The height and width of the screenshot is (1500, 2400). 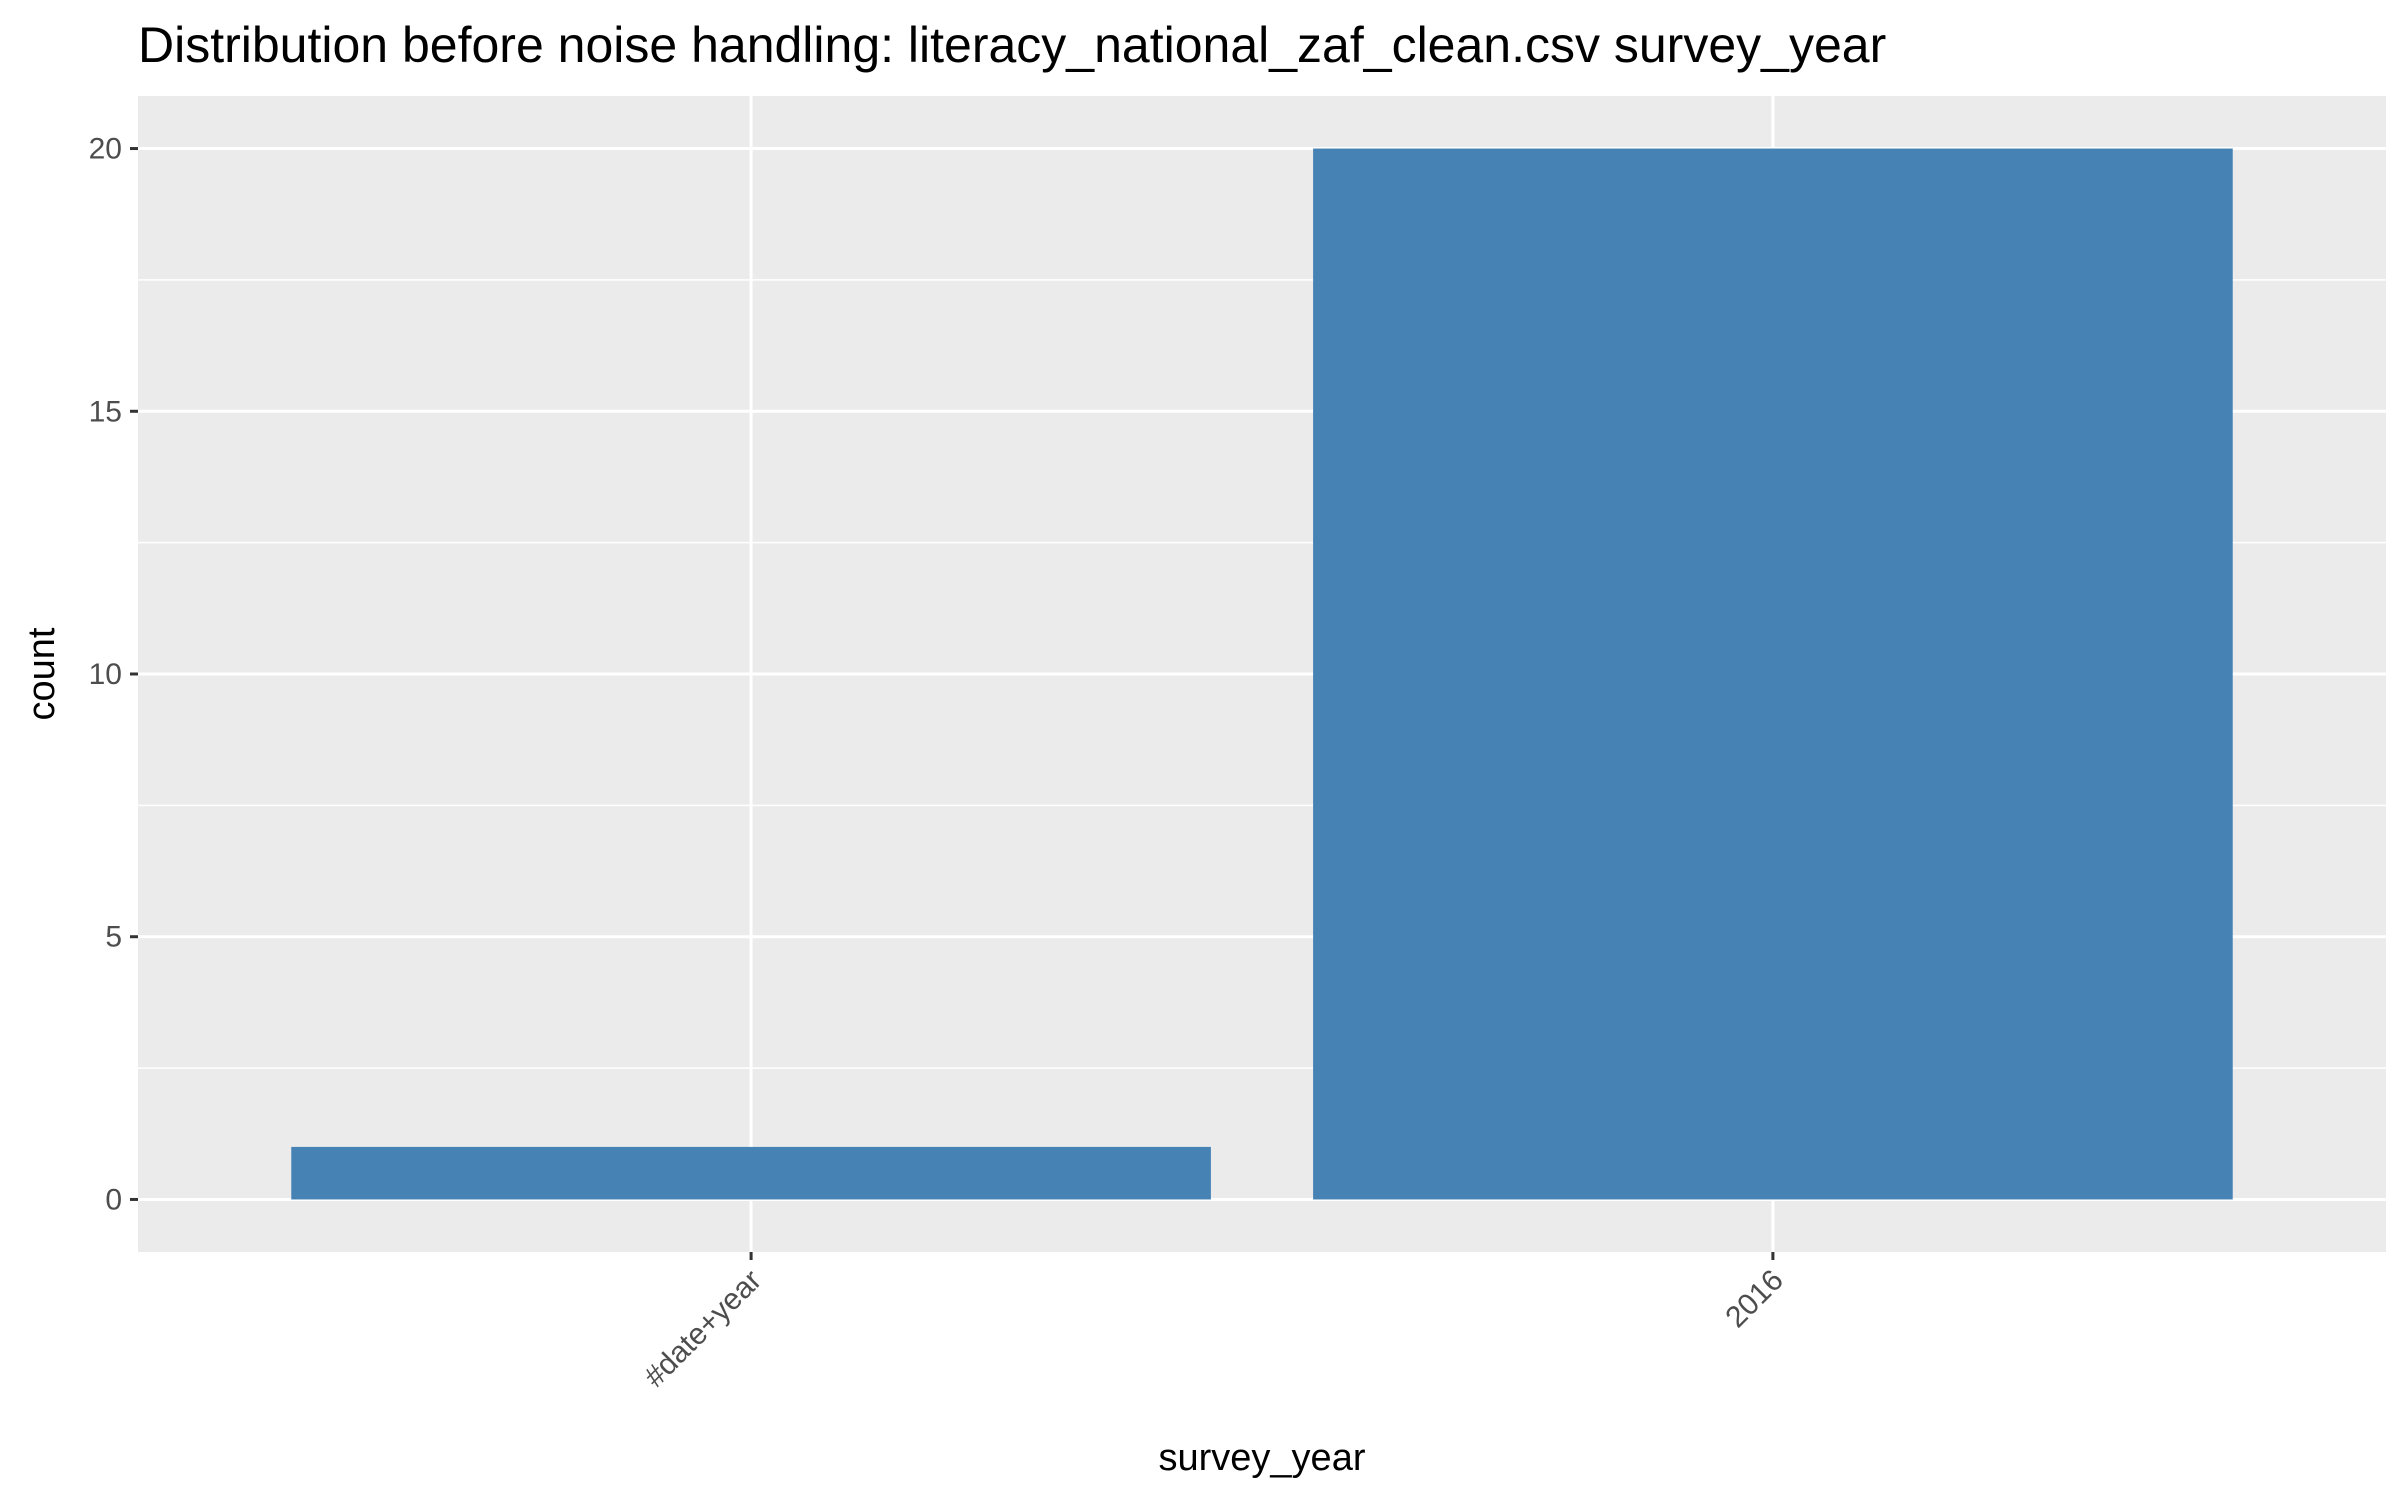 I want to click on y-tick-label: 5, so click(x=113, y=937).